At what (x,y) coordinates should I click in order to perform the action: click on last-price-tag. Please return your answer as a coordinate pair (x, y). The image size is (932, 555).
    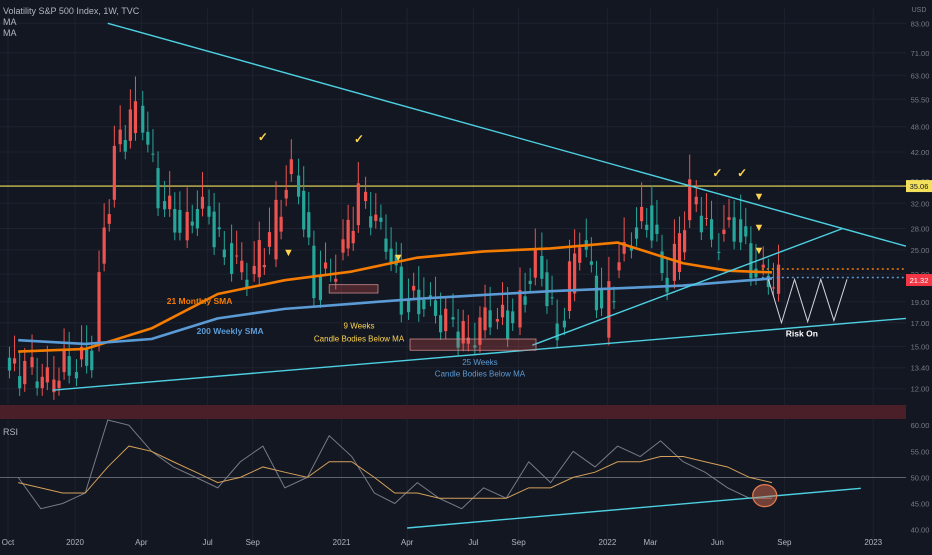
    Looking at the image, I should click on (919, 280).